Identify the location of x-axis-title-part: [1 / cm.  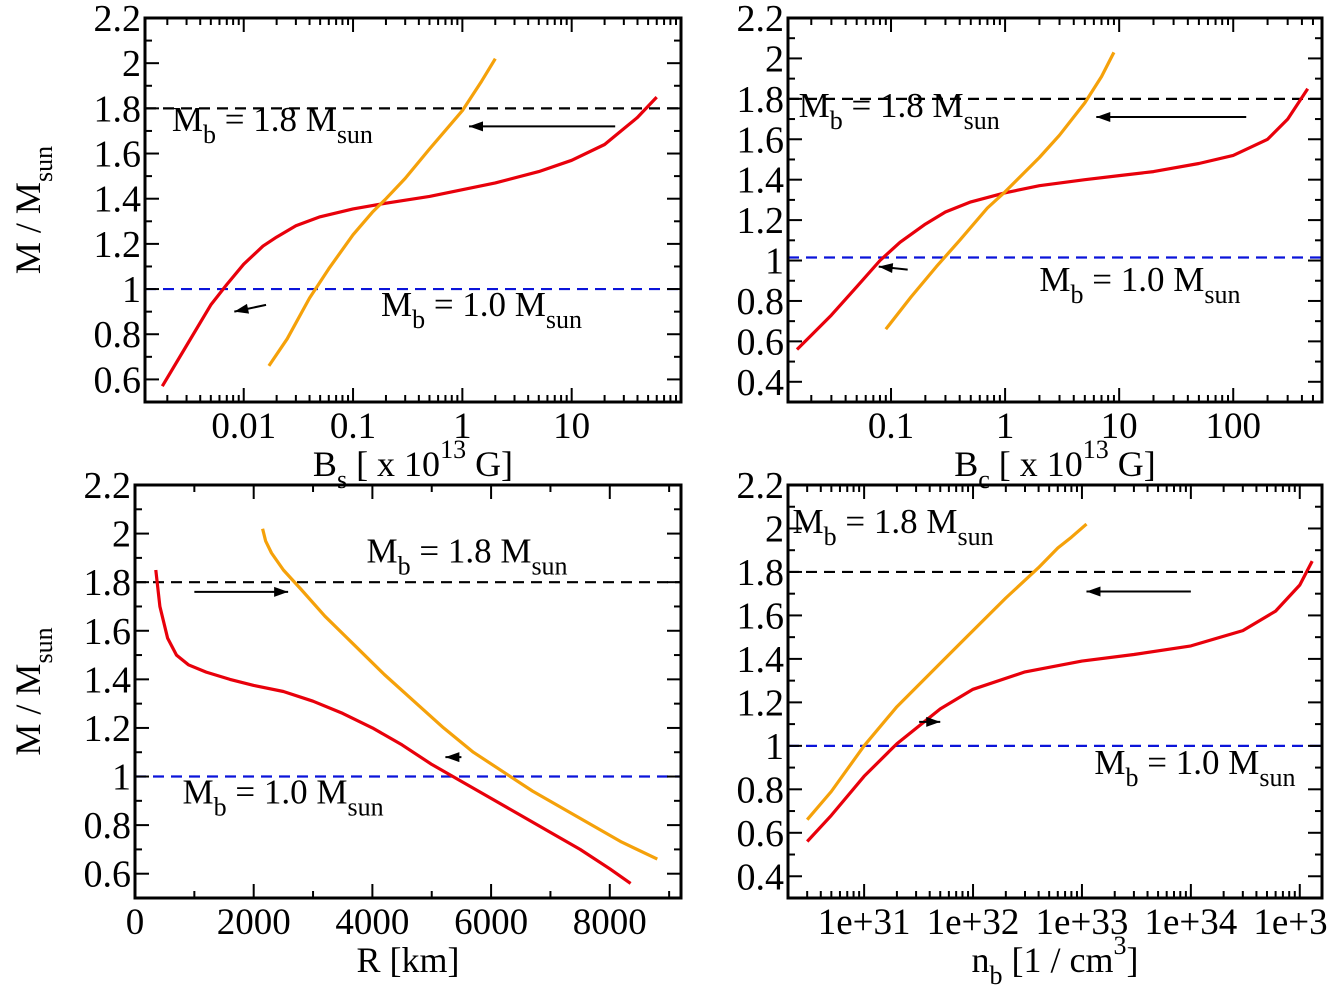
(1058, 960).